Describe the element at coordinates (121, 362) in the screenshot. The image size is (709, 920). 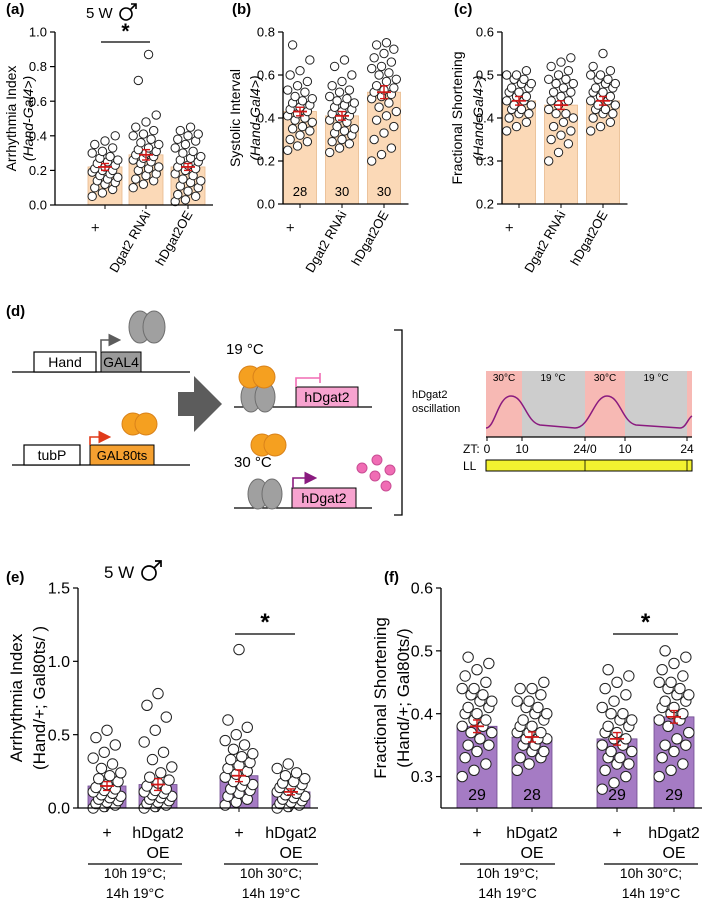
I see `gal4-box` at that location.